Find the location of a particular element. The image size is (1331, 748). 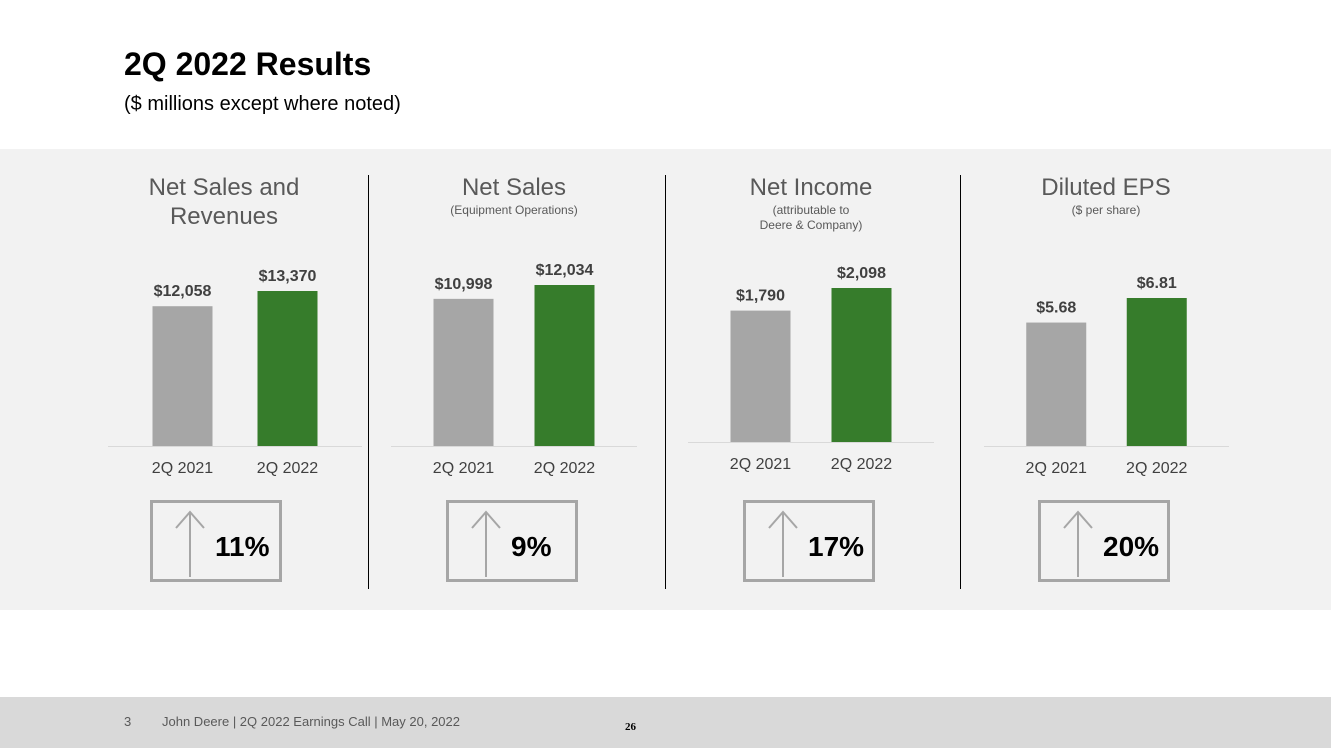

panel-title: Net Sales and Revenues is located at coordinates (224, 202).